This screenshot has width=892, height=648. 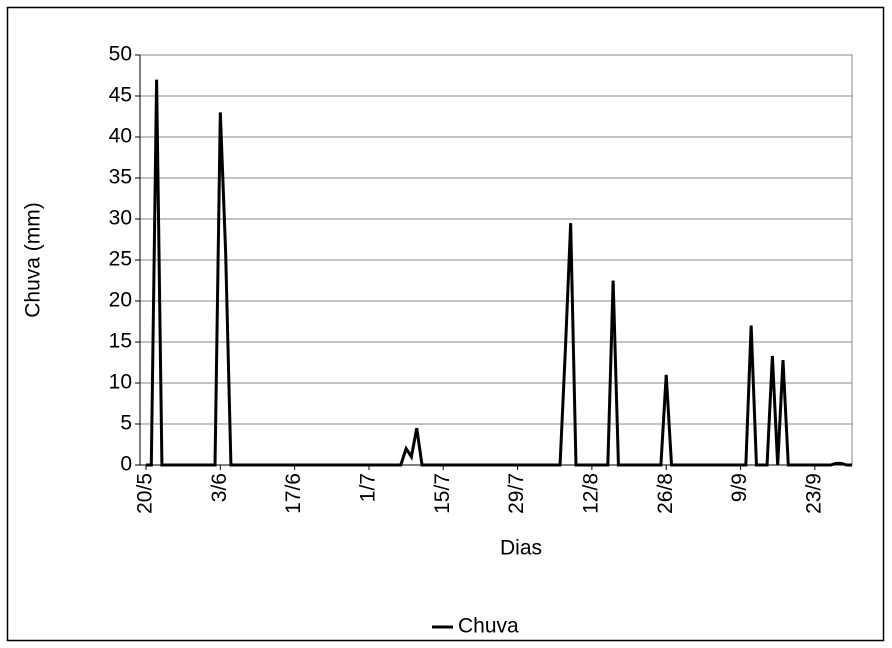 I want to click on y-tick-label: 50, so click(x=120, y=54).